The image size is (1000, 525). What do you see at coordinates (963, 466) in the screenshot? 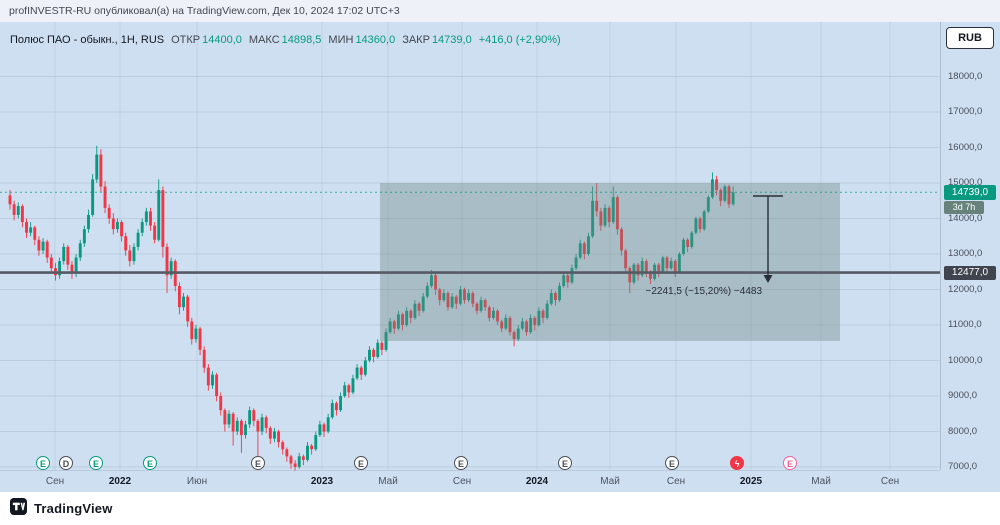
I see `price-tick-label: 7000,0` at bounding box center [963, 466].